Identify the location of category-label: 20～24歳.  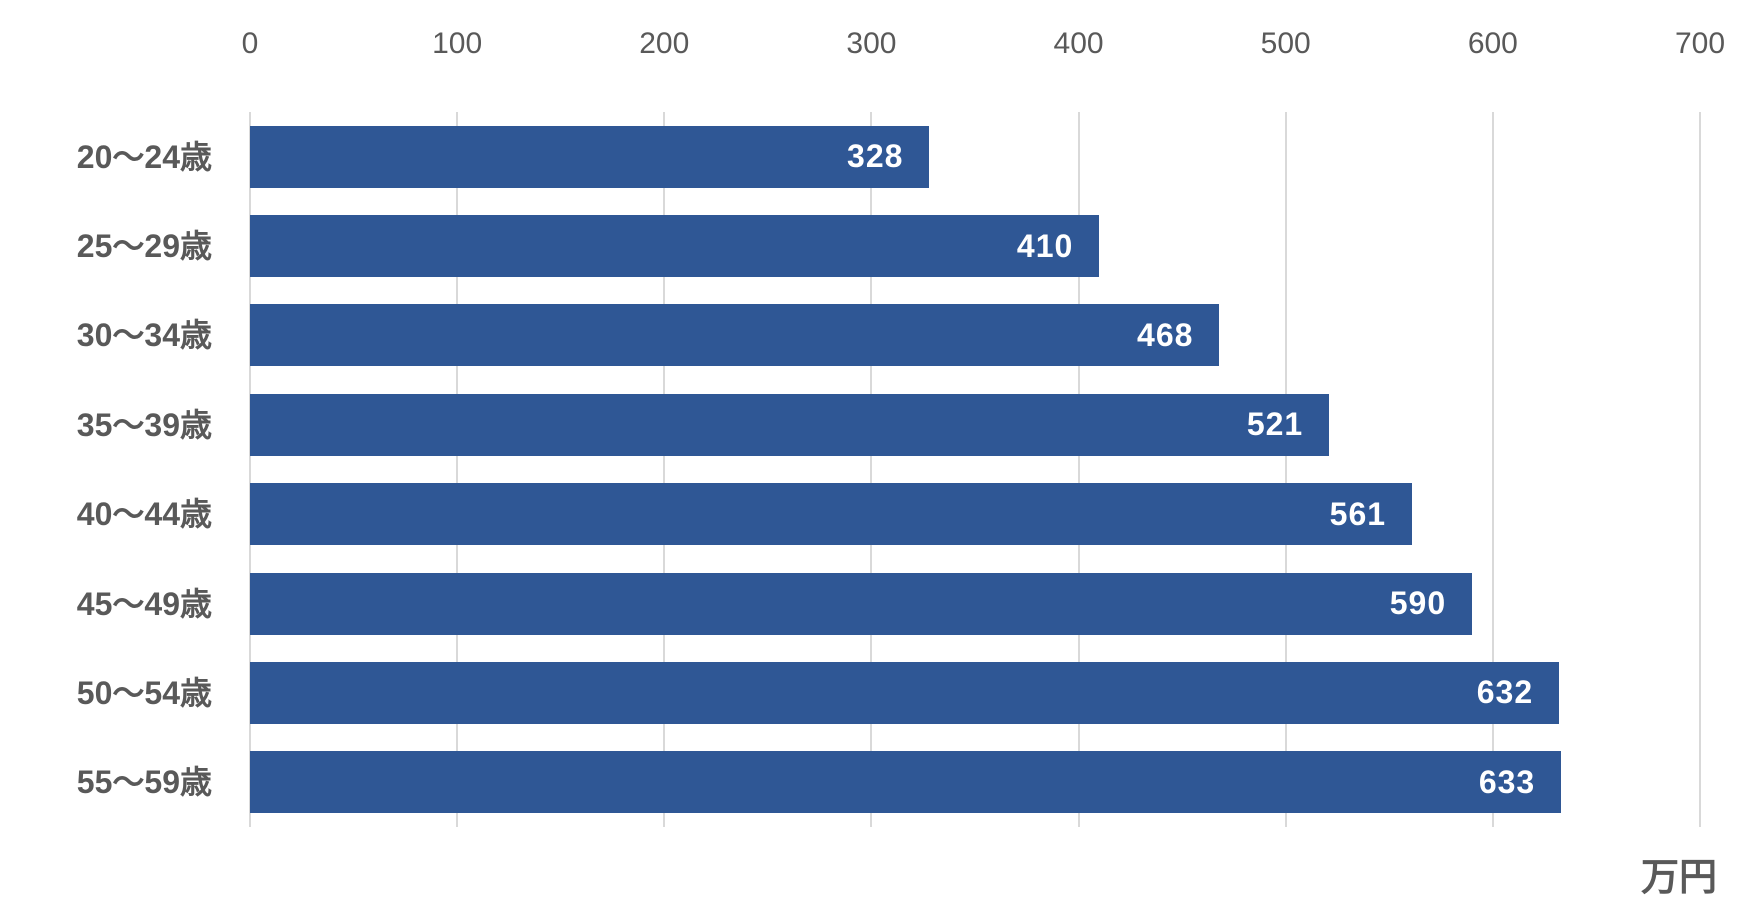
(144, 156).